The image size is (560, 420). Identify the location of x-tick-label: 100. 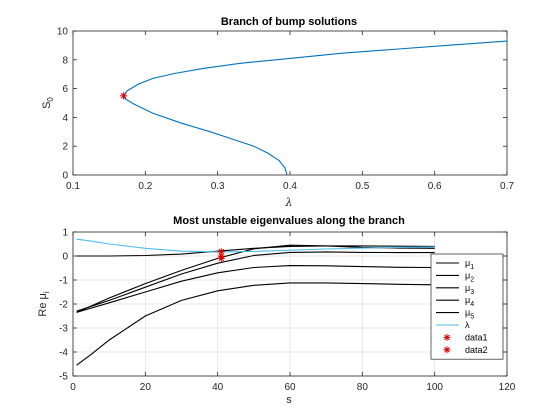
(434, 387).